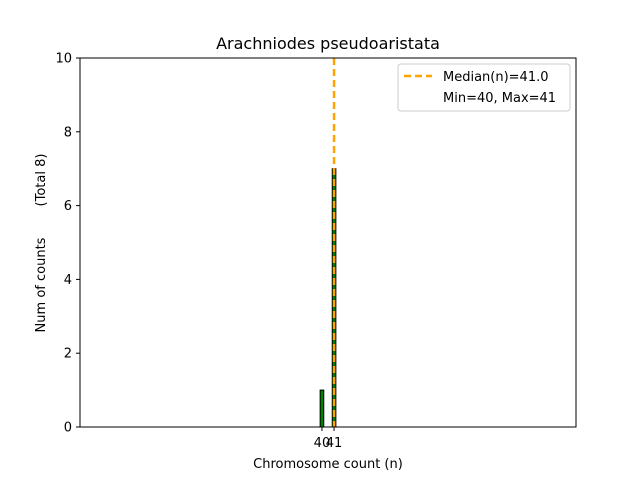 Image resolution: width=640 pixels, height=480 pixels. I want to click on legend-frame, so click(484, 87).